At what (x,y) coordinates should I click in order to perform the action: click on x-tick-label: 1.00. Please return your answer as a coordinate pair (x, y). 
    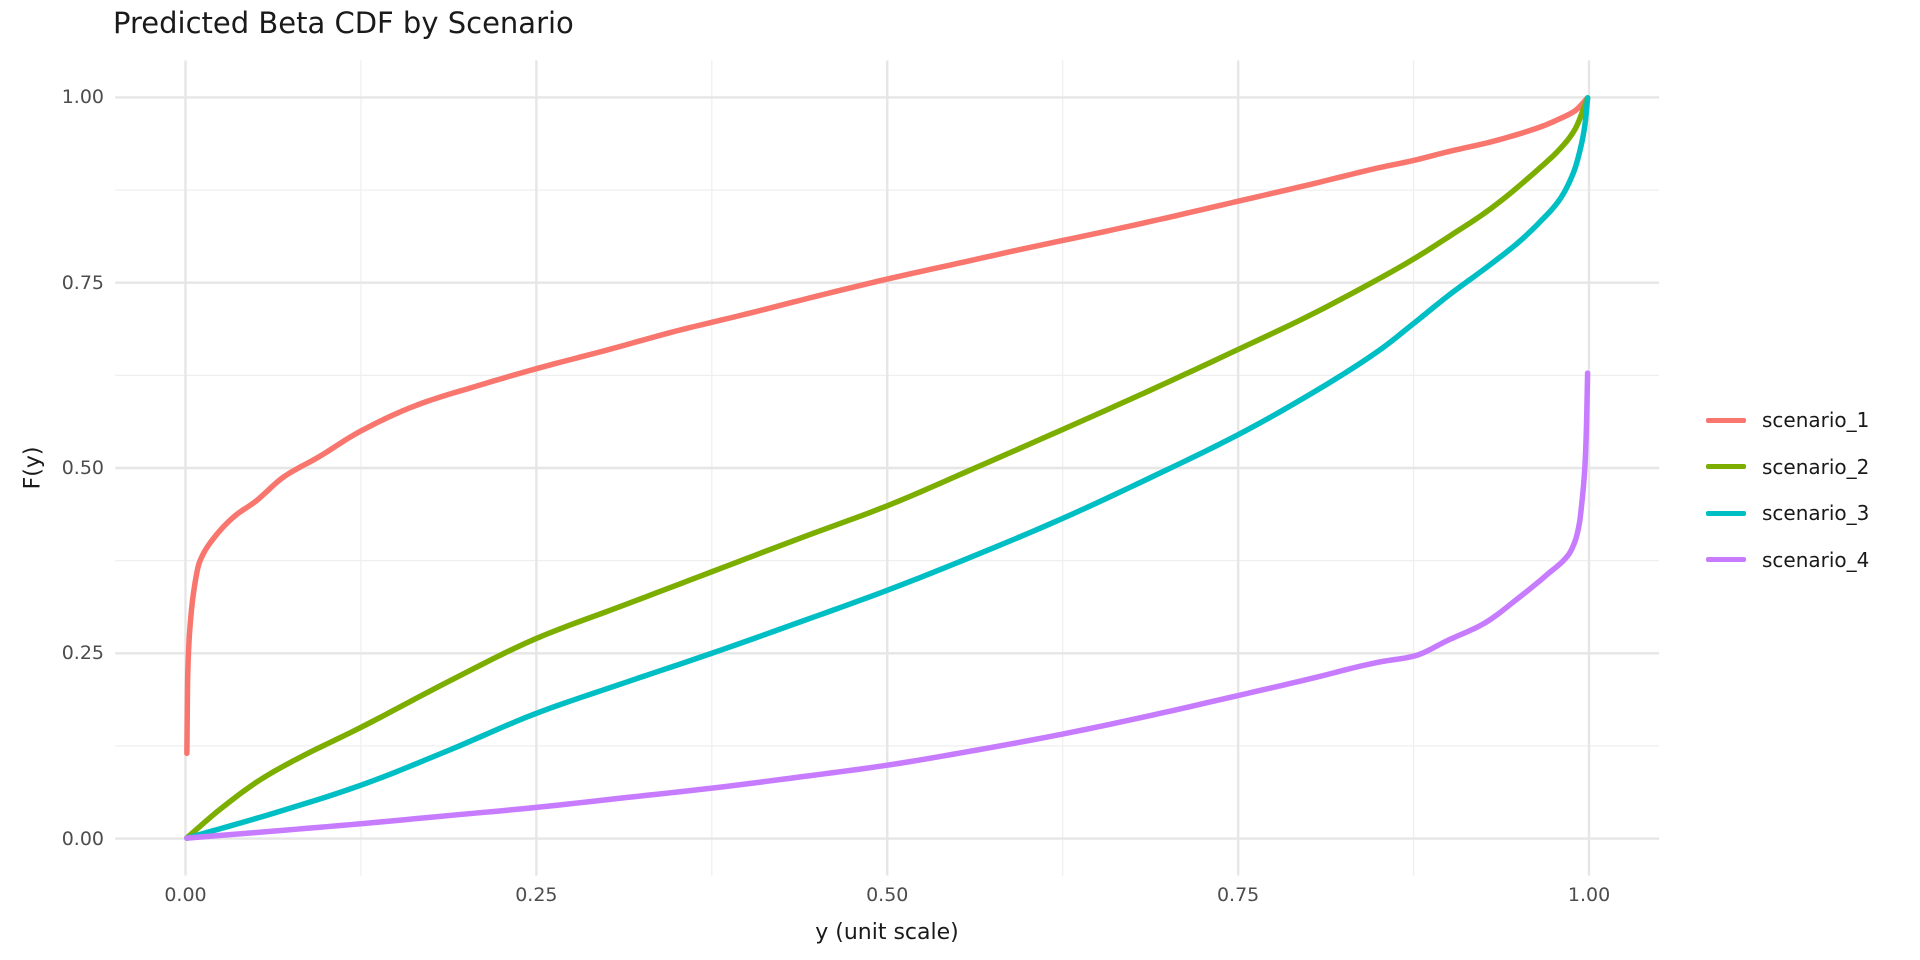
    Looking at the image, I should click on (1589, 895).